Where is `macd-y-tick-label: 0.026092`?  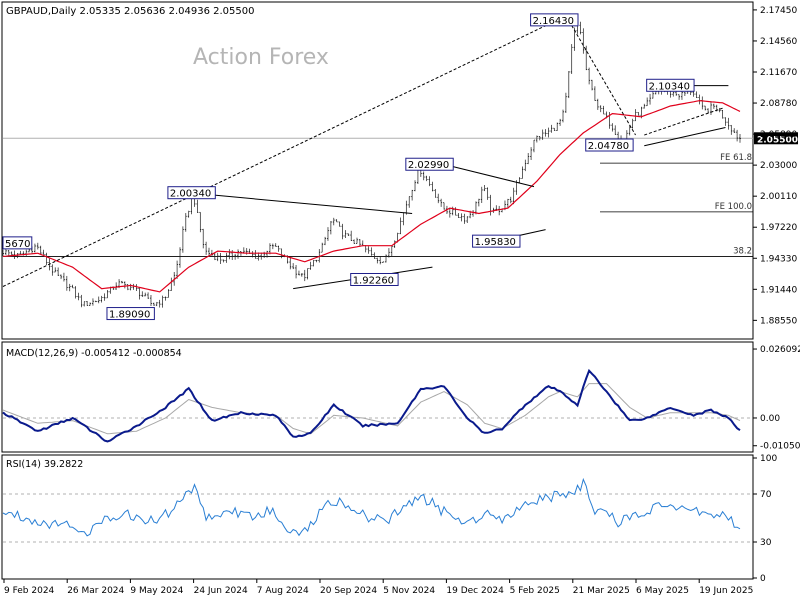 macd-y-tick-label: 0.026092 is located at coordinates (780, 350).